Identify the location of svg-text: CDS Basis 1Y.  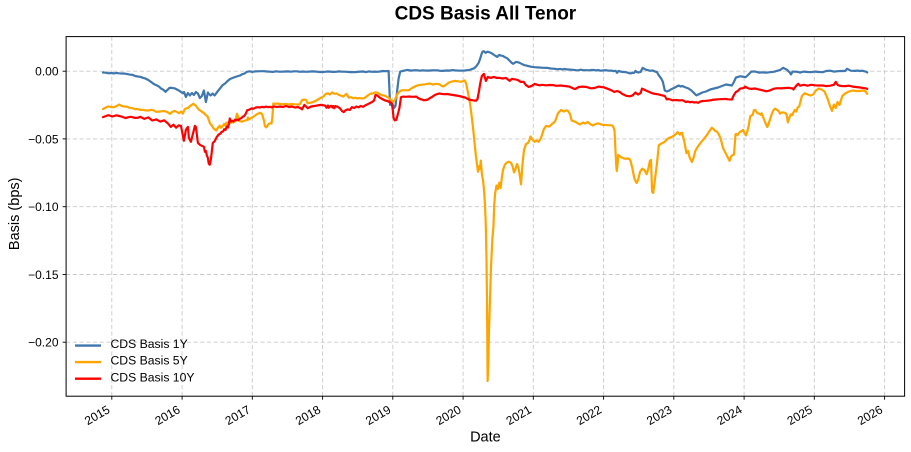
(149, 344).